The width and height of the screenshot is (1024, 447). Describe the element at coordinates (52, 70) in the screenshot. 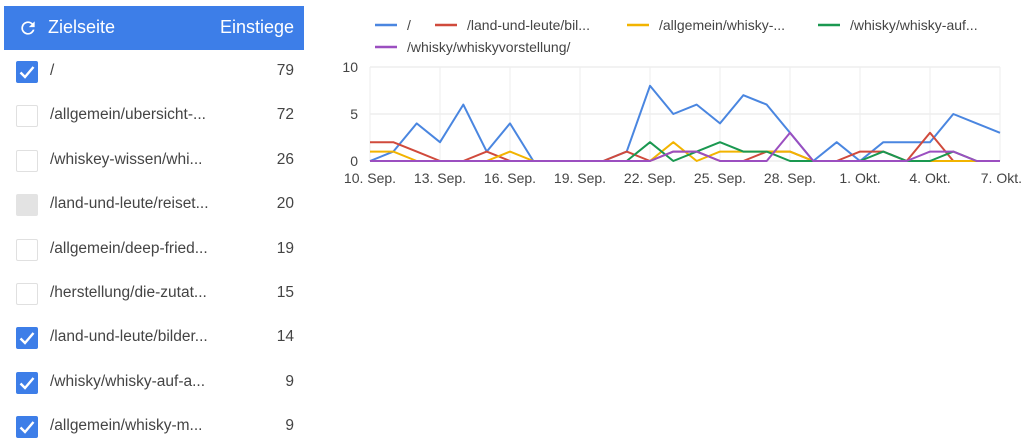

I see `row-page-path: /` at that location.